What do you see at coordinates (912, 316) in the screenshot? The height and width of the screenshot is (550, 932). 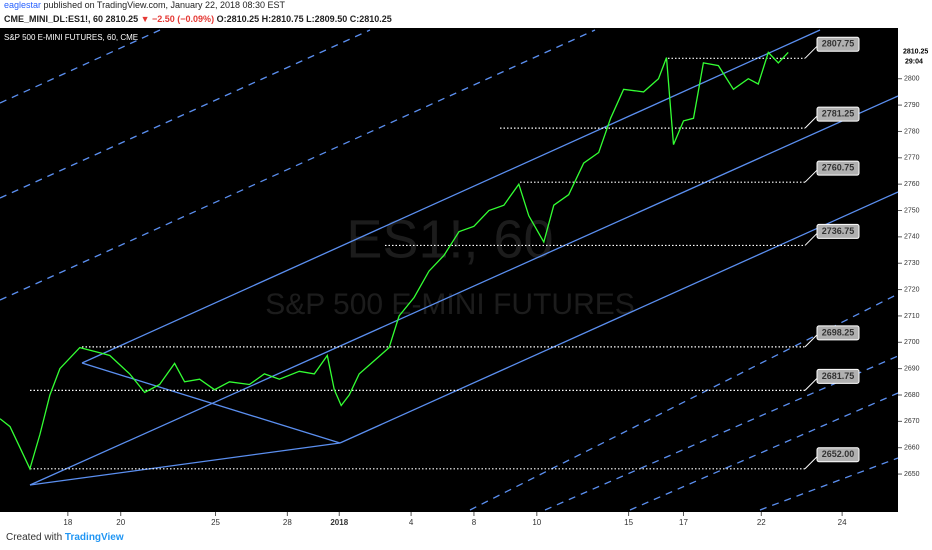 I see `y-tick-label: 2710` at bounding box center [912, 316].